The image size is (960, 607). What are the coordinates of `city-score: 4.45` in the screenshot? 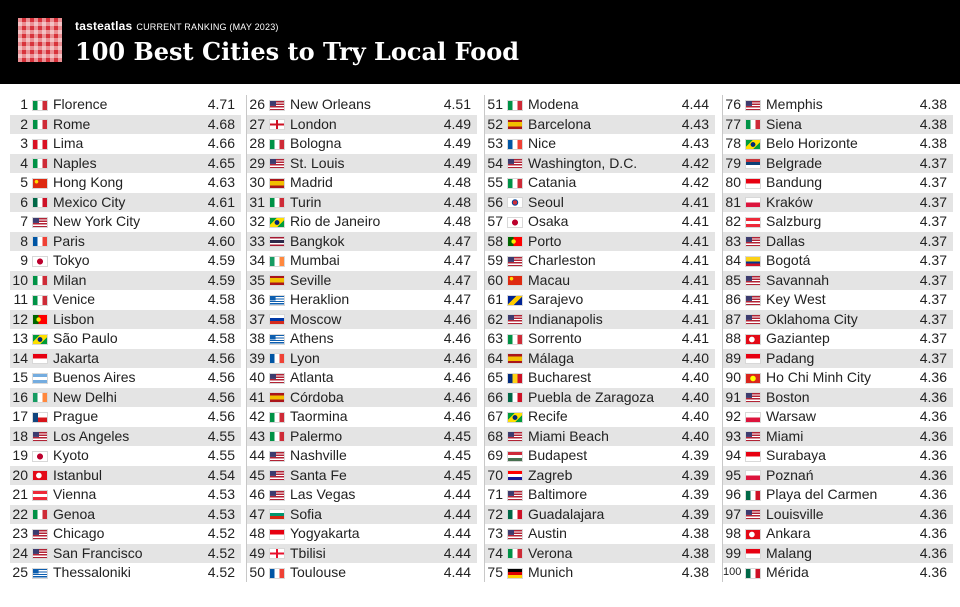 It's located at (457, 474).